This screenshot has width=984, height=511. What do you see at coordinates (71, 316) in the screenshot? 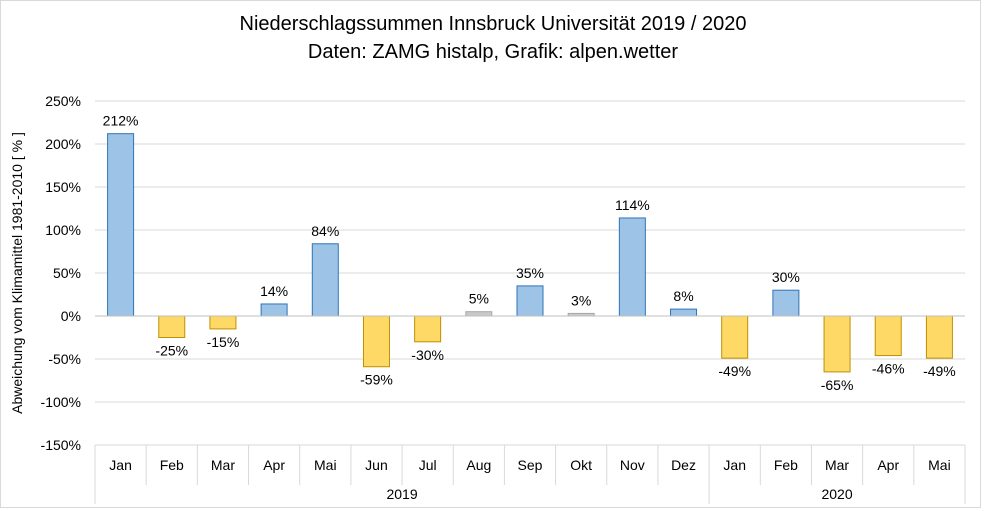
I see `y-tick-label: 0%` at bounding box center [71, 316].